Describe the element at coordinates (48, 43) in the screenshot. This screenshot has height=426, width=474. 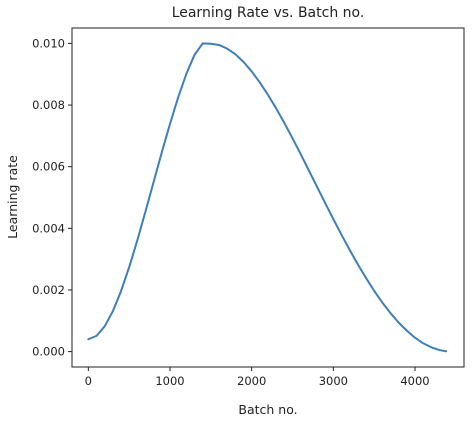
I see `y-tick-label: 0.010` at that location.